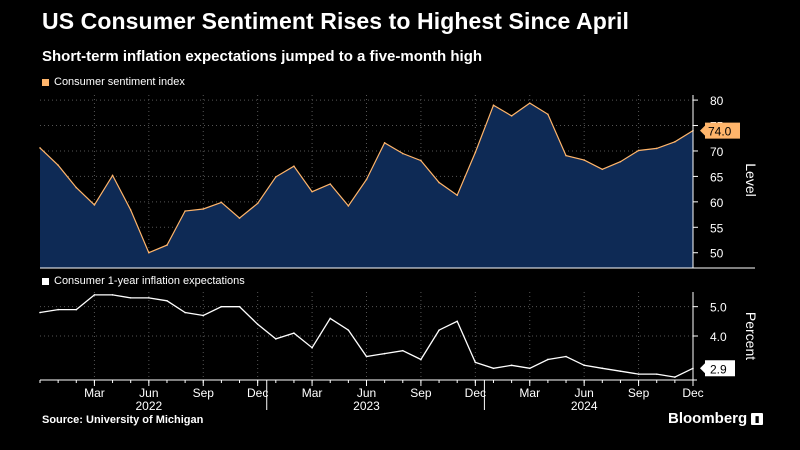 Image resolution: width=800 pixels, height=450 pixels. Describe the element at coordinates (751, 336) in the screenshot. I see `y-axis-title-inflation: Percent` at that location.